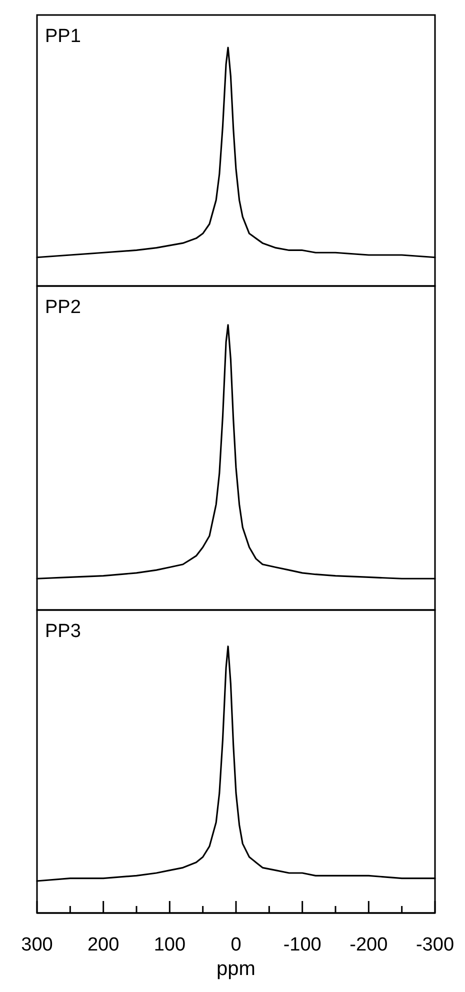 The height and width of the screenshot is (992, 465). I want to click on x-tick-label: -300, so click(435, 945).